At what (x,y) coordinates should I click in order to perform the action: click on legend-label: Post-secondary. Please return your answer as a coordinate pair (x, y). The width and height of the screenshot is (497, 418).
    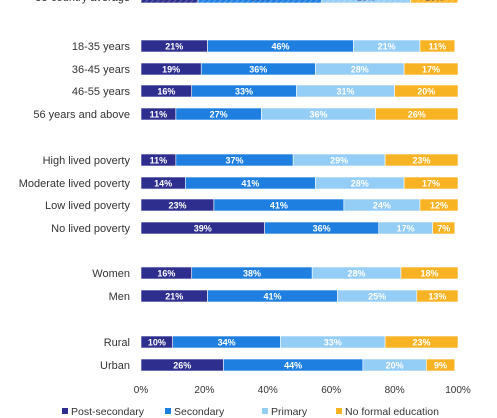
    Looking at the image, I should click on (108, 412).